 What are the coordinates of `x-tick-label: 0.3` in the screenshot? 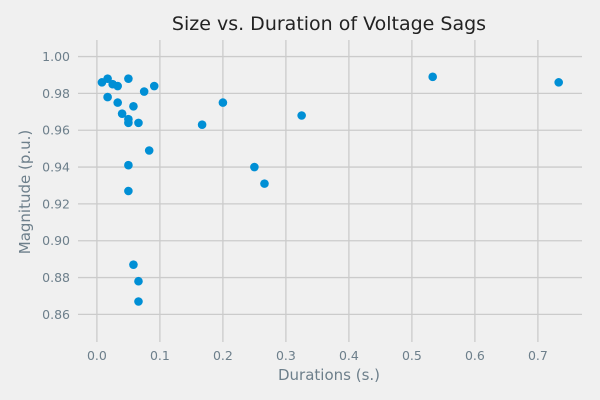 It's located at (286, 355).